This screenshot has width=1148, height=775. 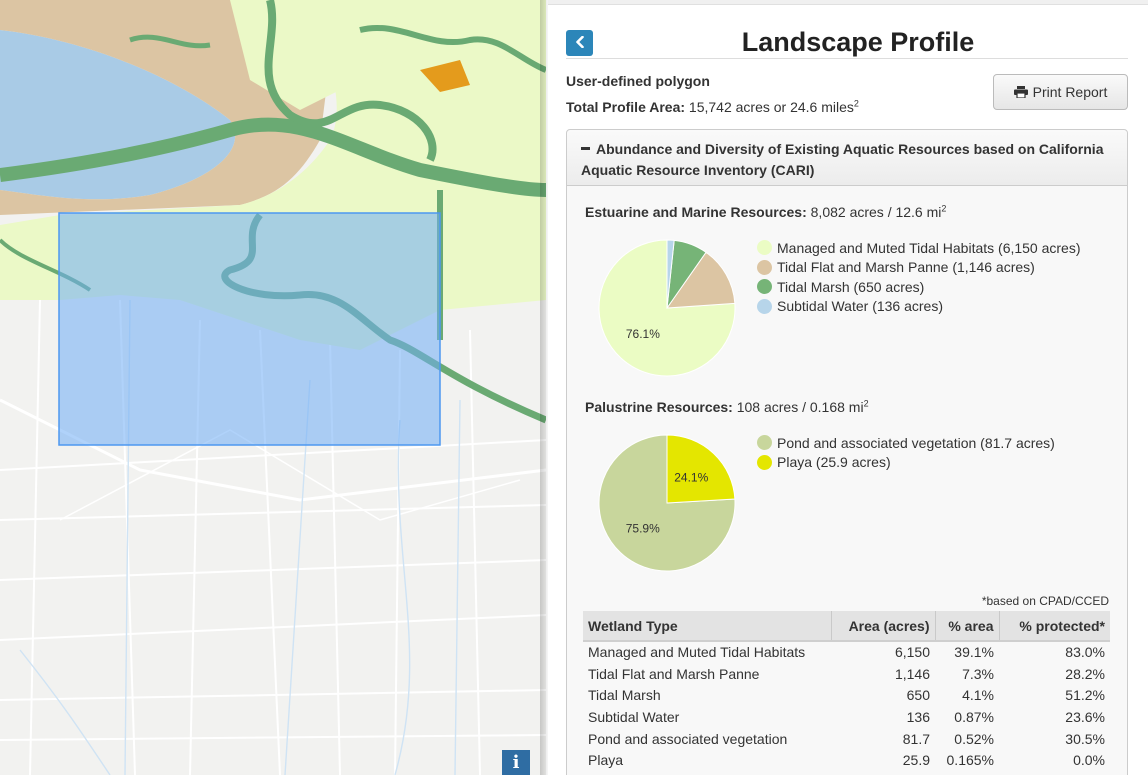 What do you see at coordinates (697, 652) in the screenshot?
I see `cell-wetland-type: Managed and Muted Tidal Habitats` at bounding box center [697, 652].